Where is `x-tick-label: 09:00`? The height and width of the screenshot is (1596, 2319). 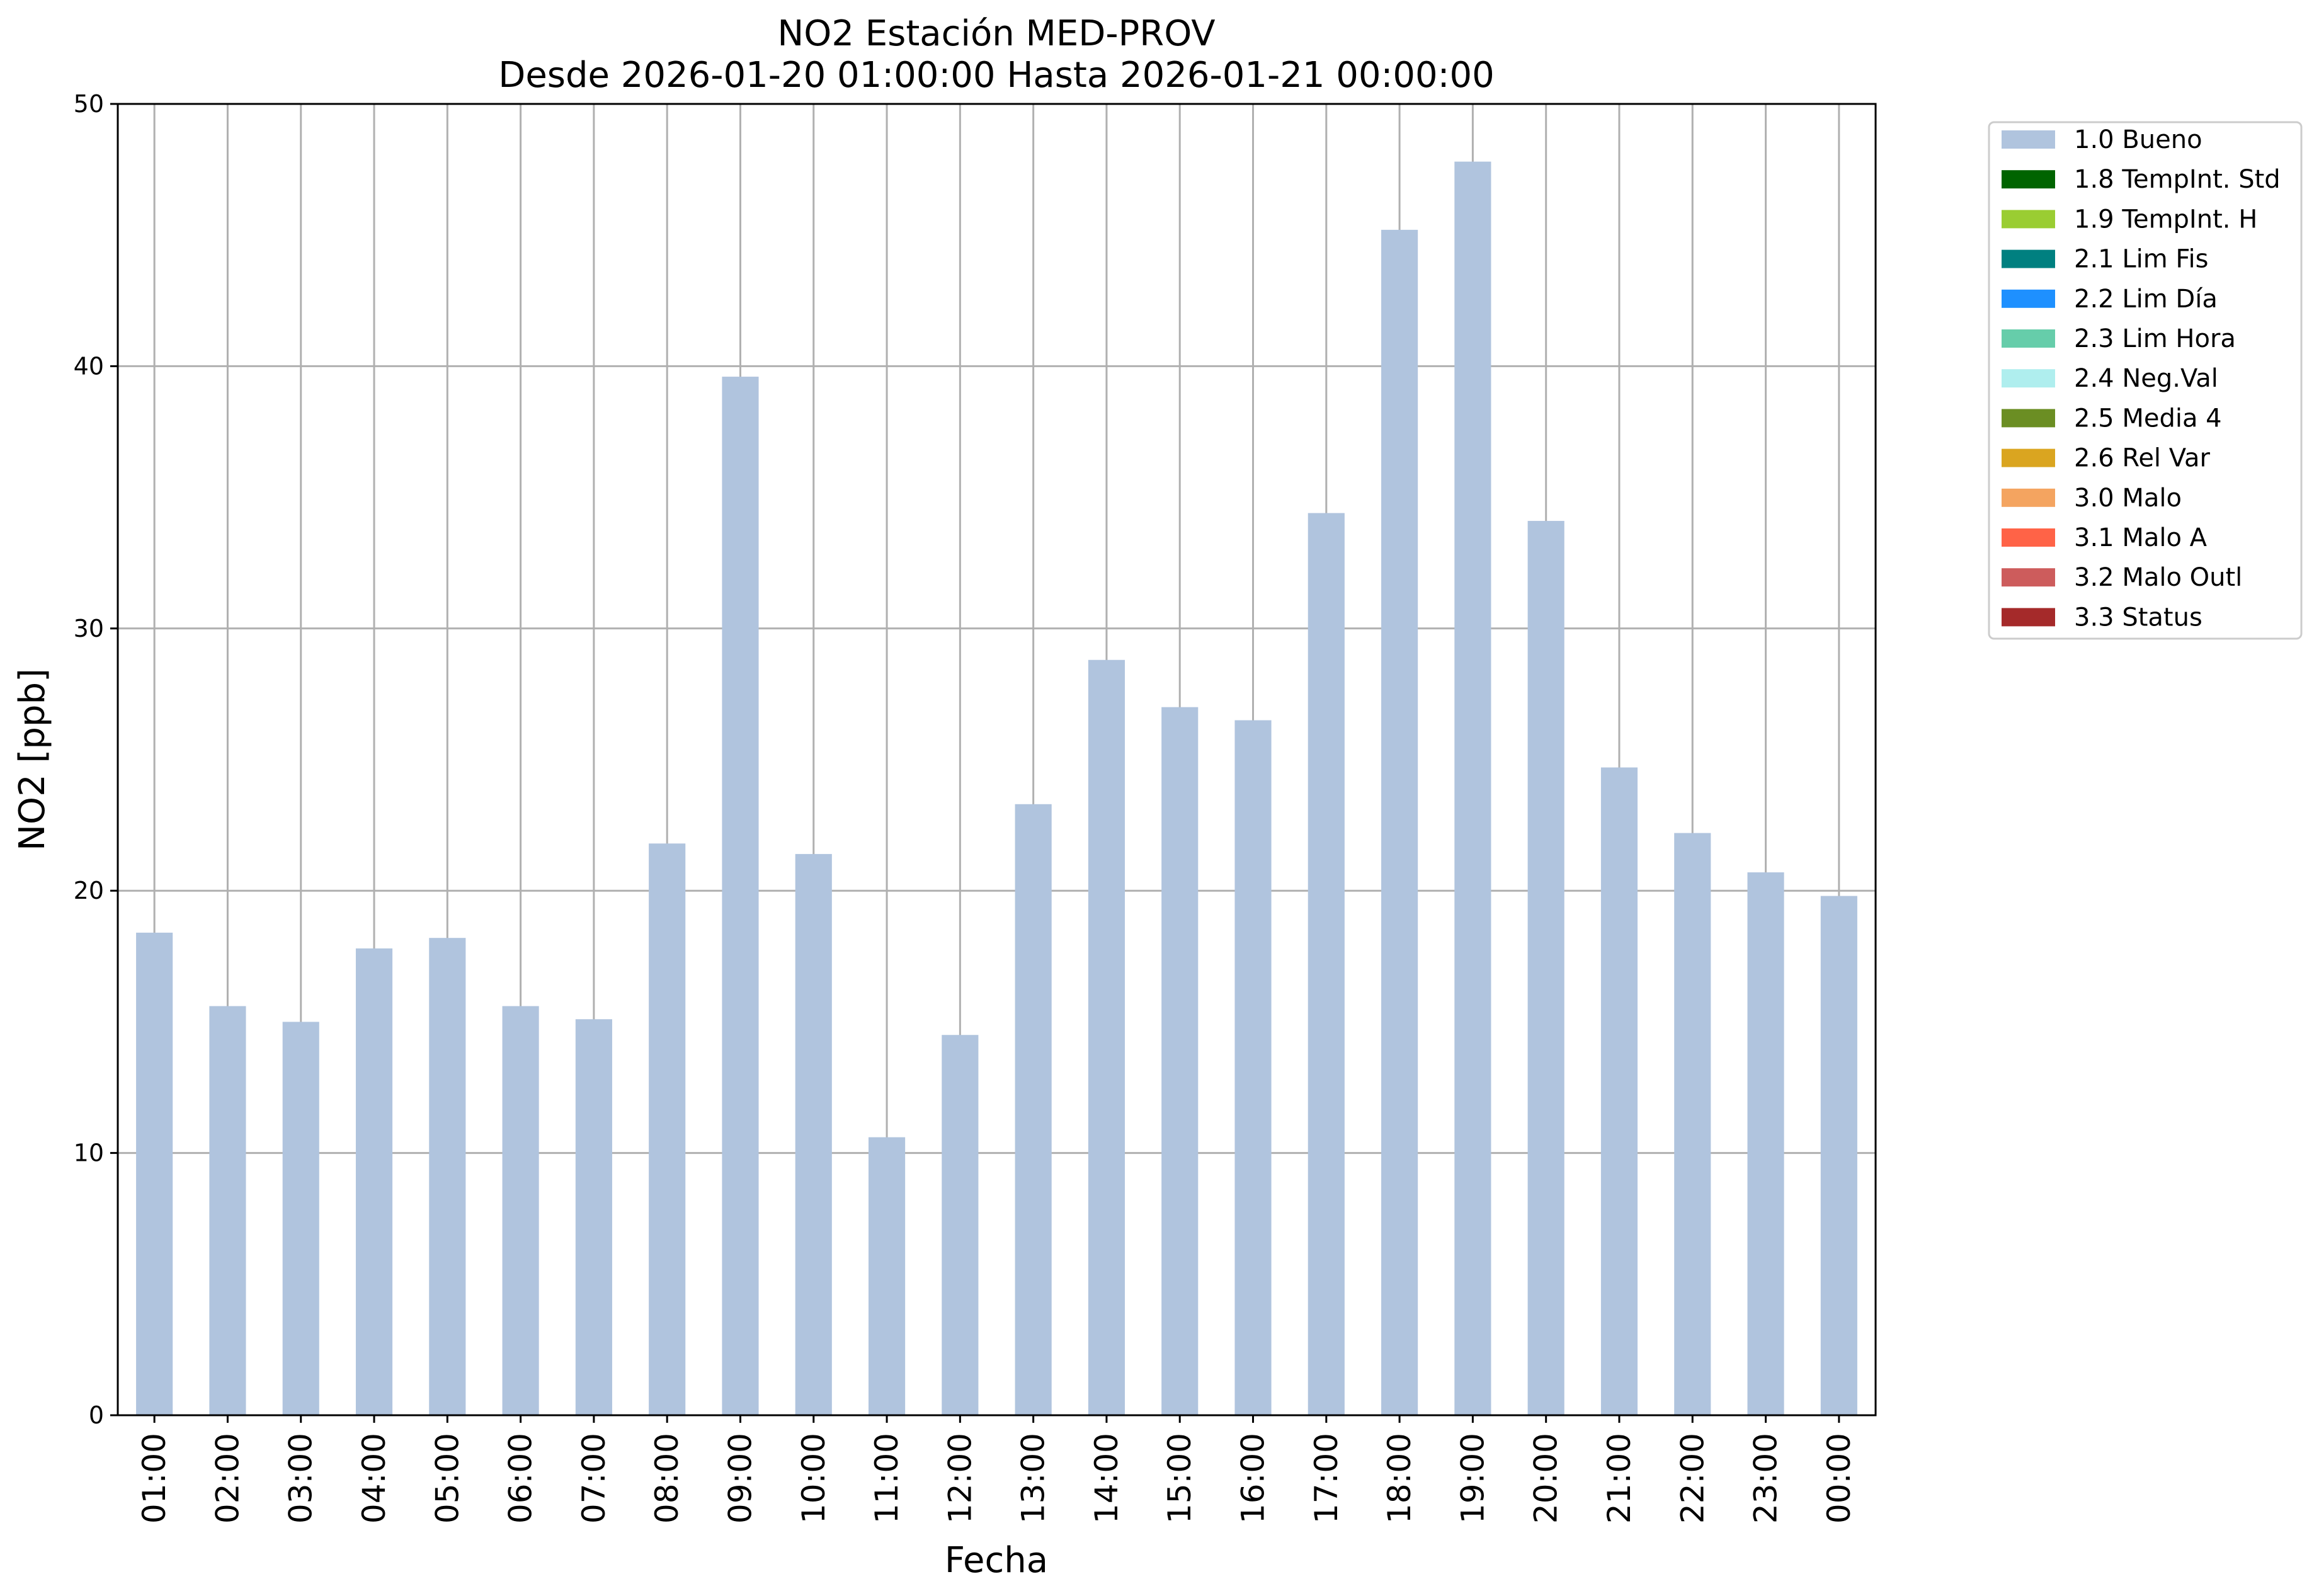 x-tick-label: 09:00 is located at coordinates (740, 1478).